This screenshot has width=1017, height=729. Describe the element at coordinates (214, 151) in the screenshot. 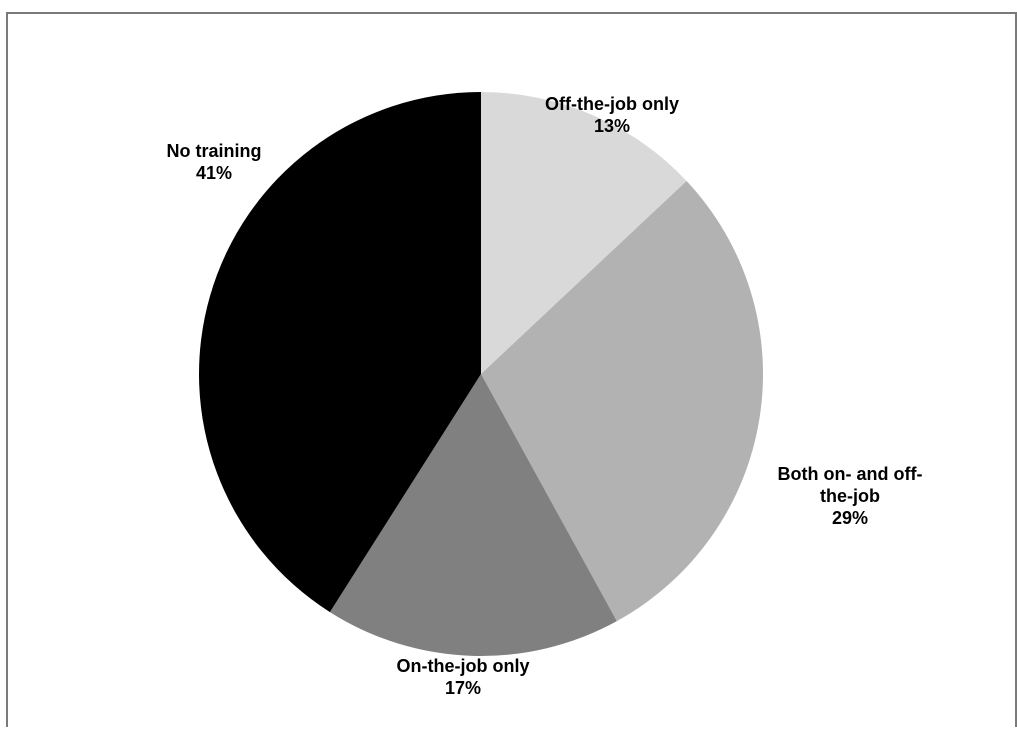

I see `slice-name-label-3: No training` at that location.